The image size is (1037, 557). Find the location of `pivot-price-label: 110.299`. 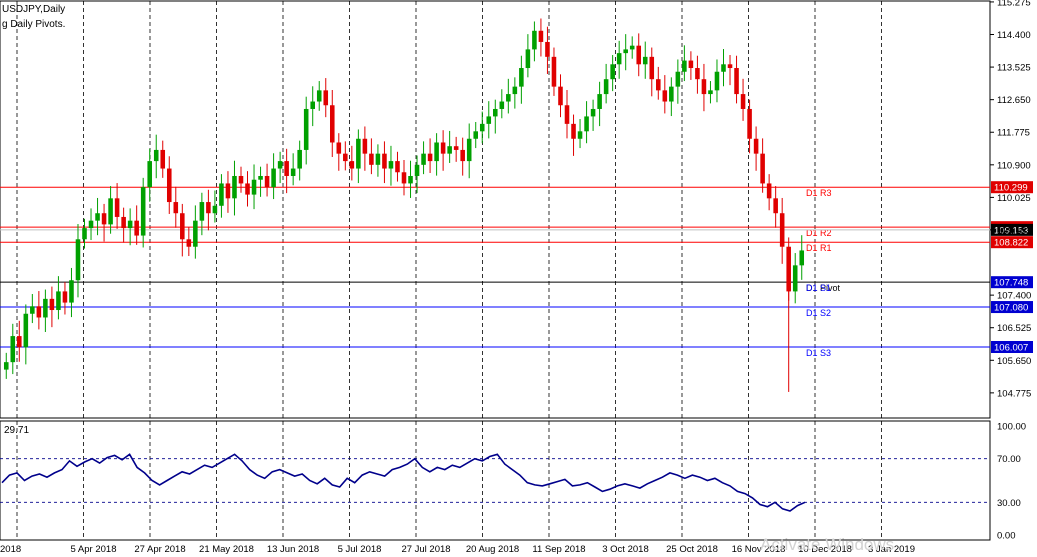

pivot-price-label: 110.299 is located at coordinates (1011, 188).